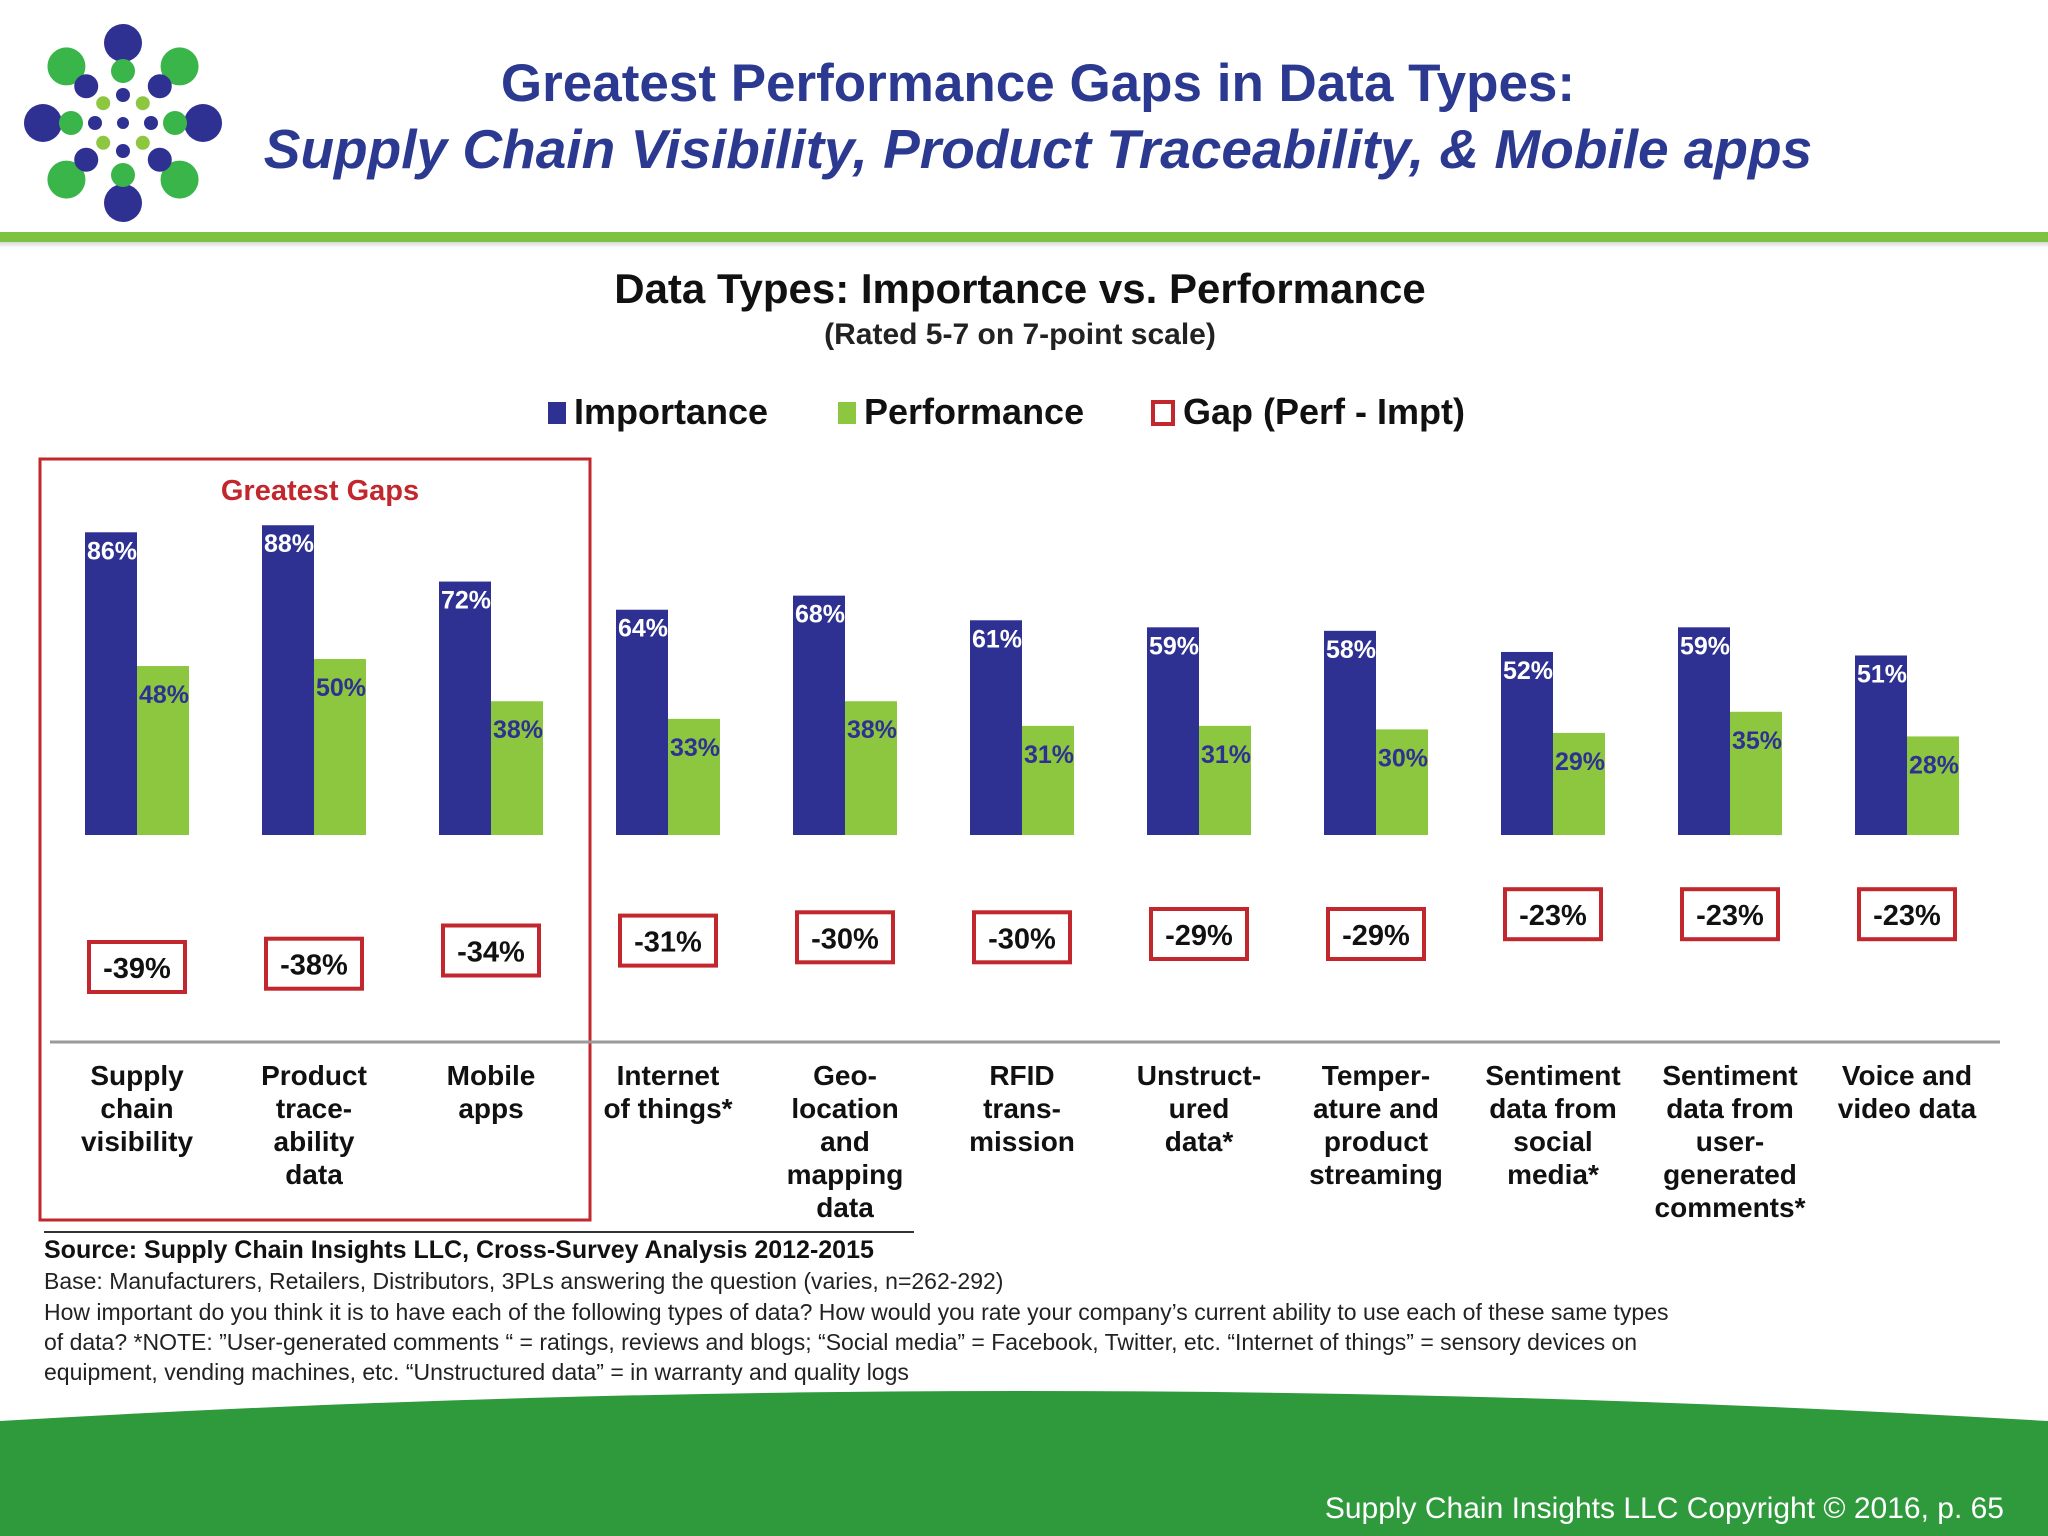  What do you see at coordinates (164, 695) in the screenshot?
I see `bar-performance-label: 48%` at bounding box center [164, 695].